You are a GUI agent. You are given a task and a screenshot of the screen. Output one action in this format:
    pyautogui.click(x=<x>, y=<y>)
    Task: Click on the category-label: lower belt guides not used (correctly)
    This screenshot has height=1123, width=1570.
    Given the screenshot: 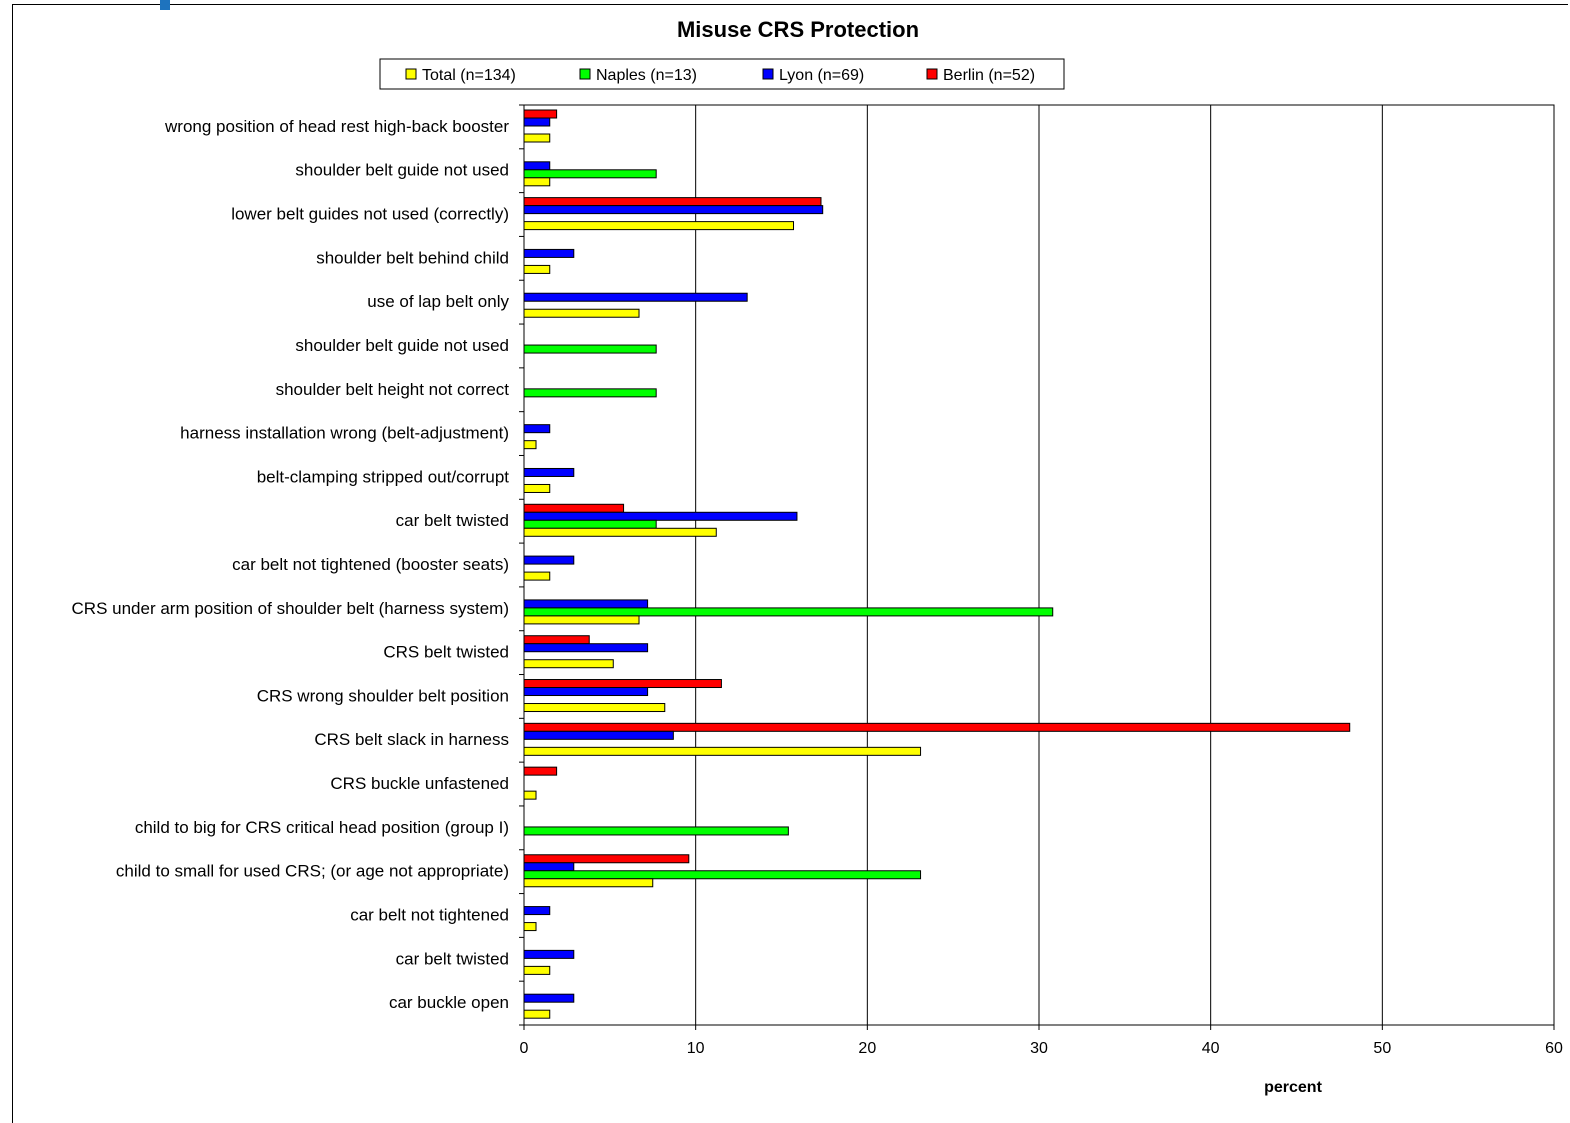 What is the action you would take?
    pyautogui.click(x=370, y=214)
    